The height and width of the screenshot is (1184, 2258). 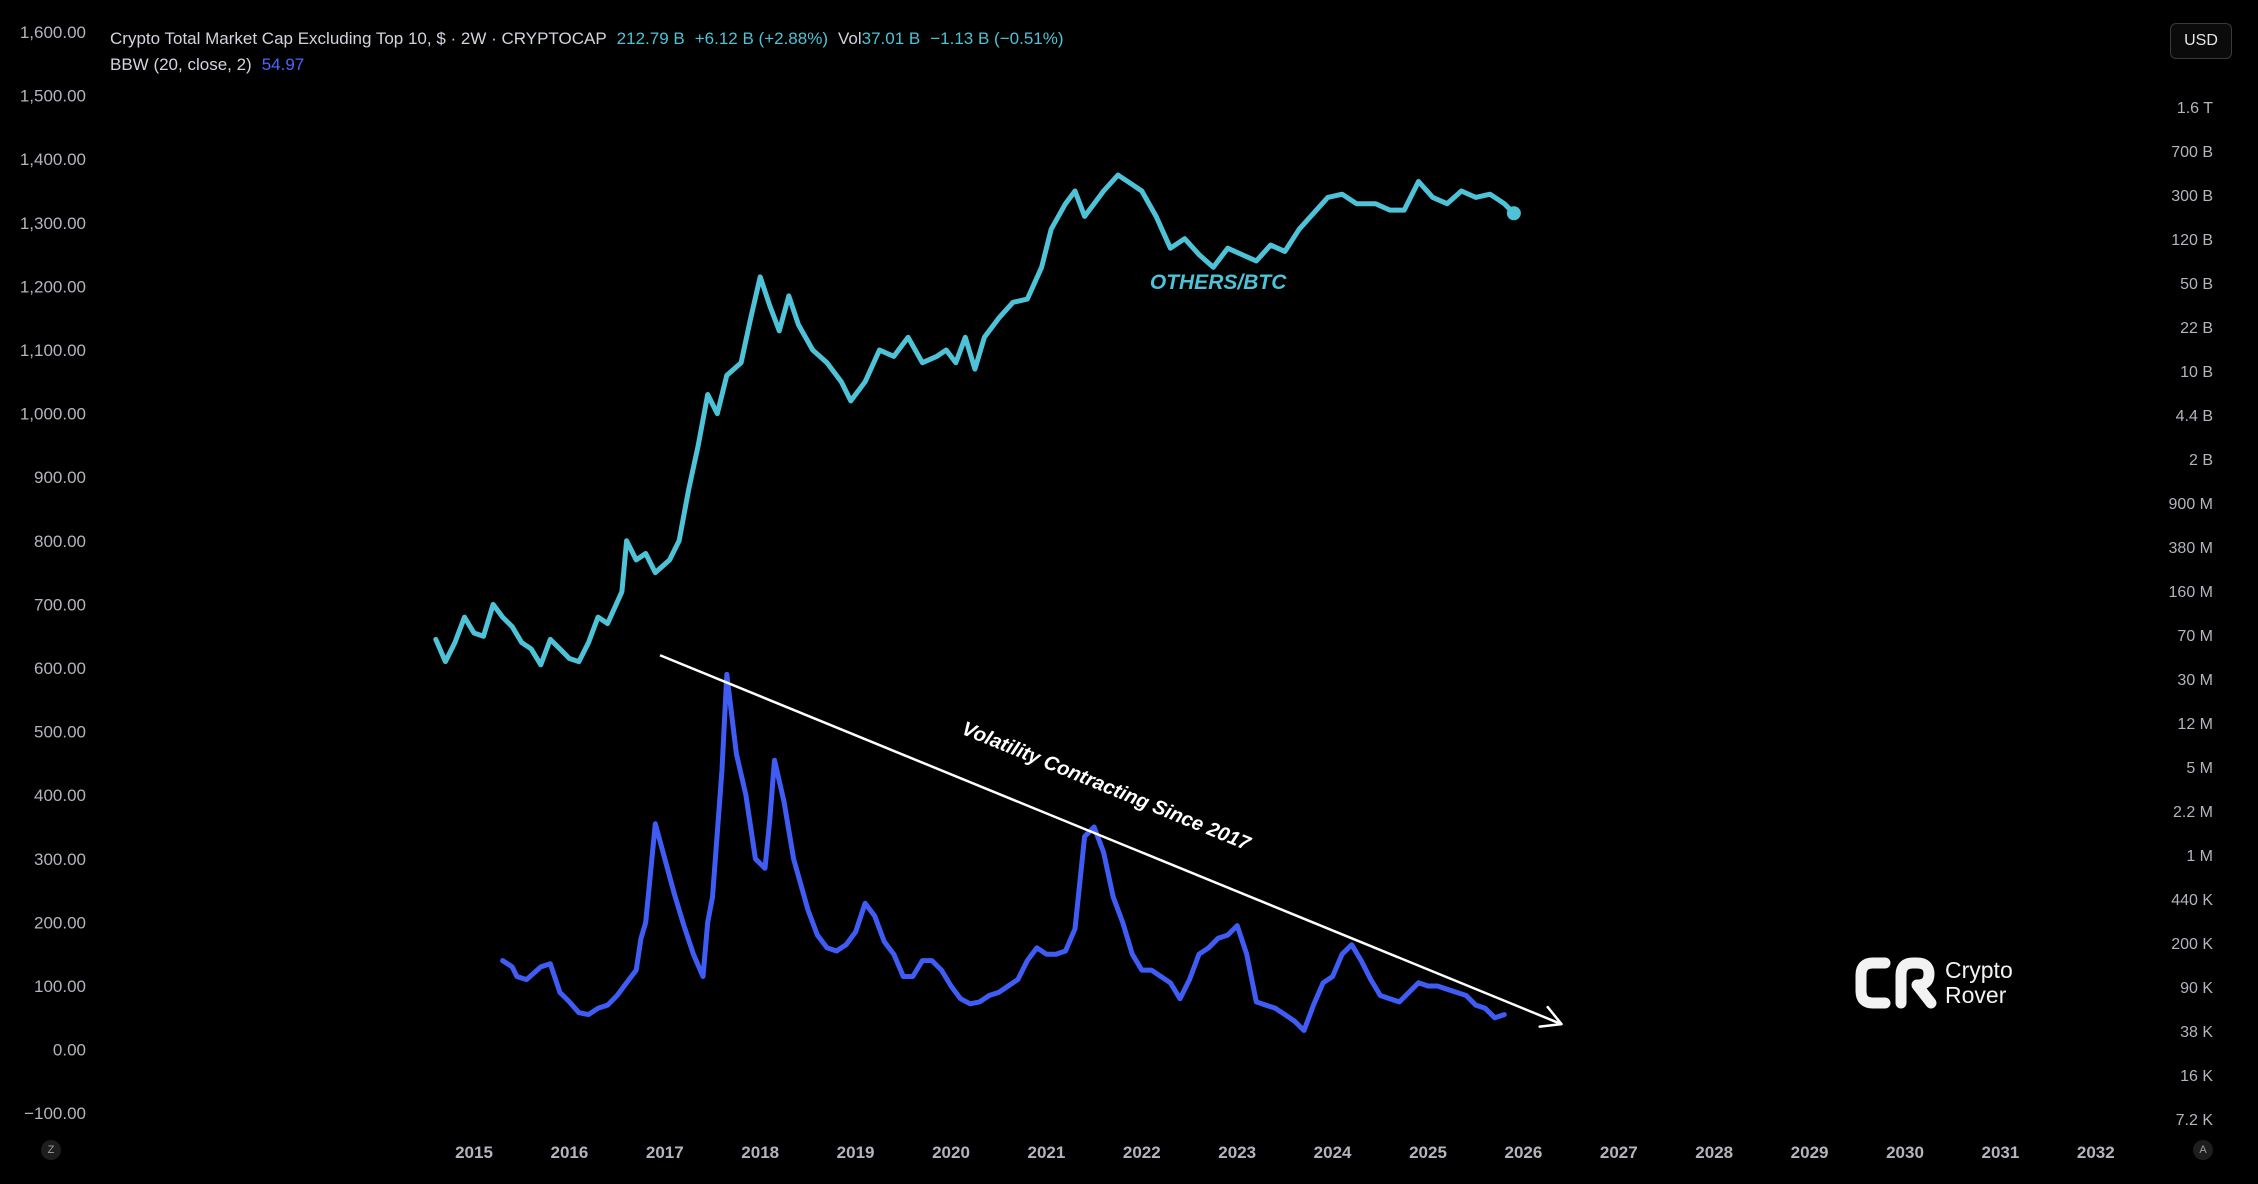 I want to click on brand-line-2: Rover, so click(x=1976, y=995).